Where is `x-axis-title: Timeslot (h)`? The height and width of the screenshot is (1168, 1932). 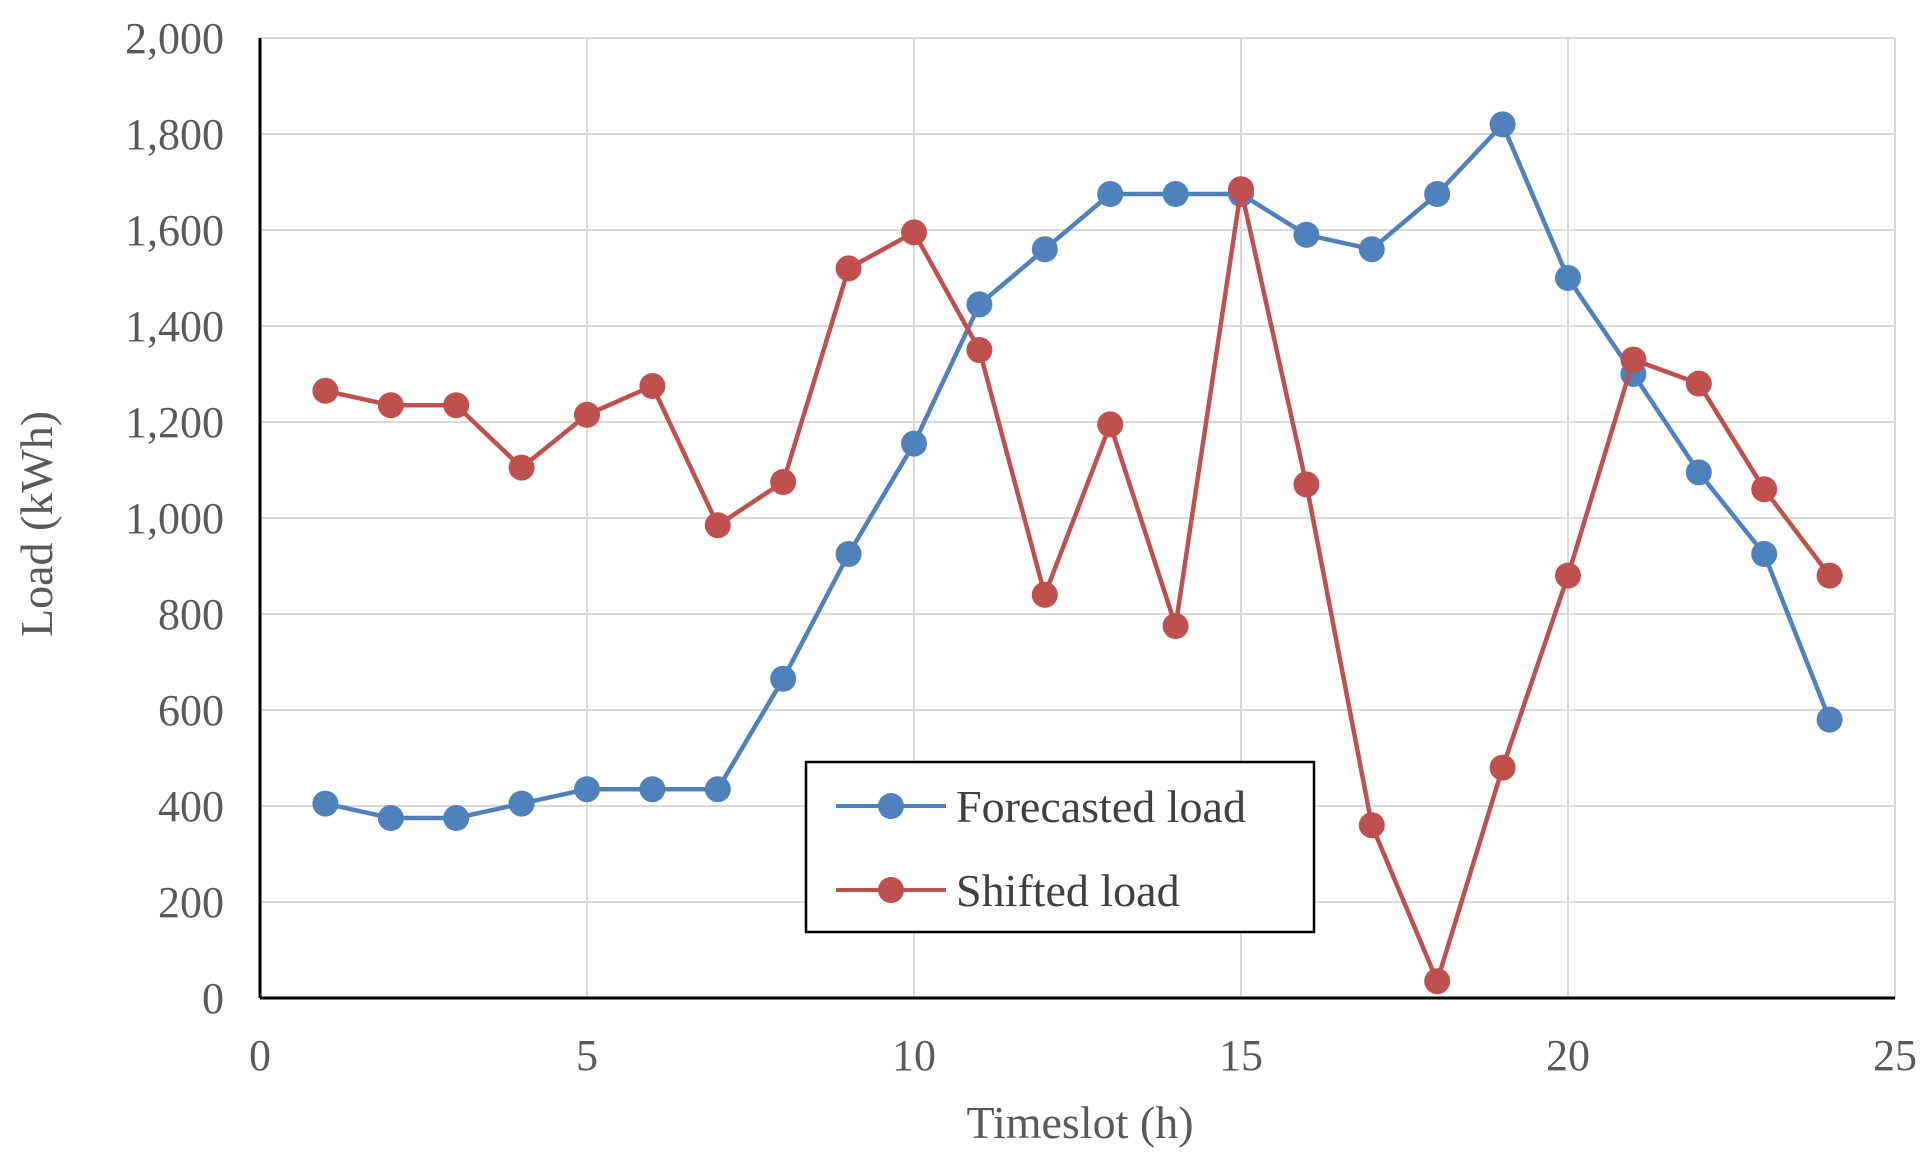
x-axis-title: Timeslot (h) is located at coordinates (1079, 1122).